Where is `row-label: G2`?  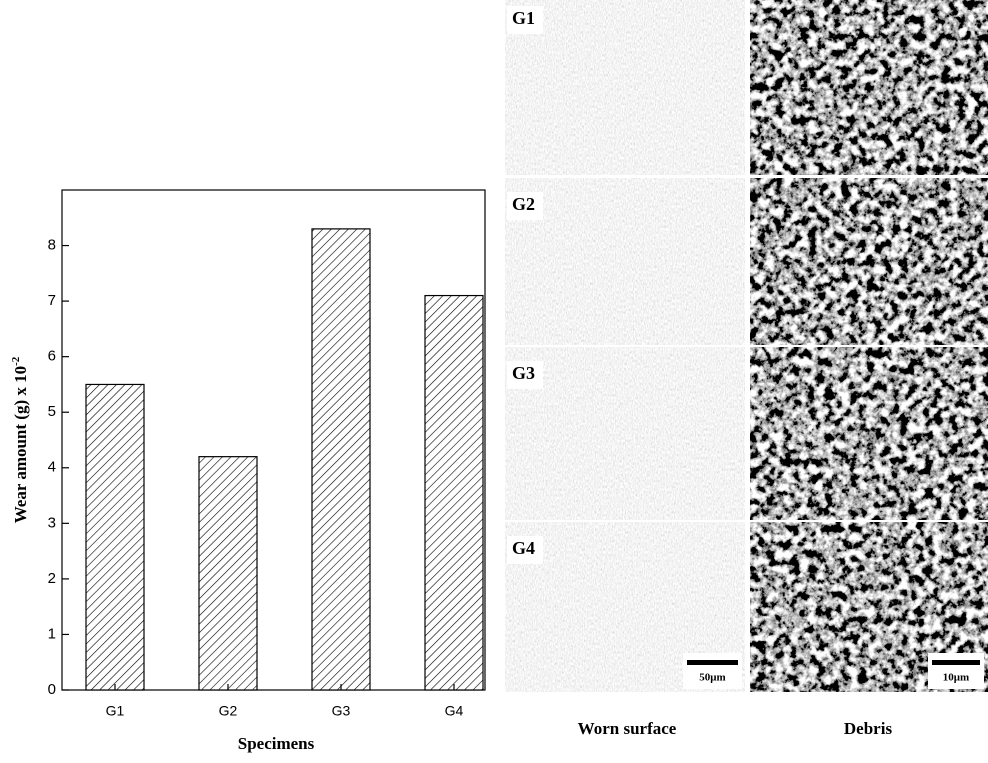 row-label: G2 is located at coordinates (523, 204).